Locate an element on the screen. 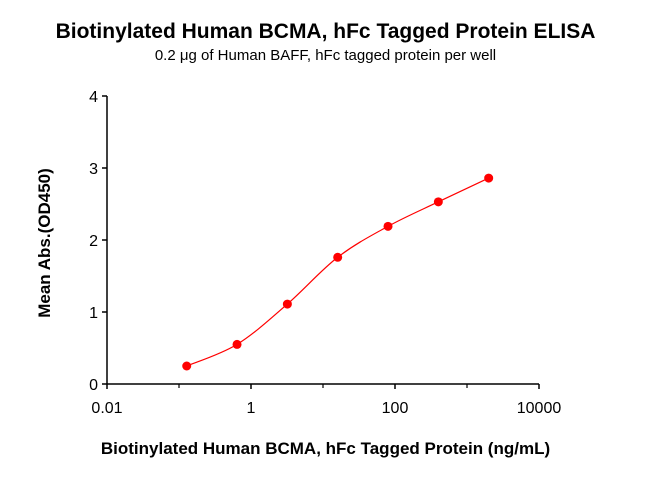 This screenshot has width=651, height=484. y-tick-label: 0 is located at coordinates (93, 385).